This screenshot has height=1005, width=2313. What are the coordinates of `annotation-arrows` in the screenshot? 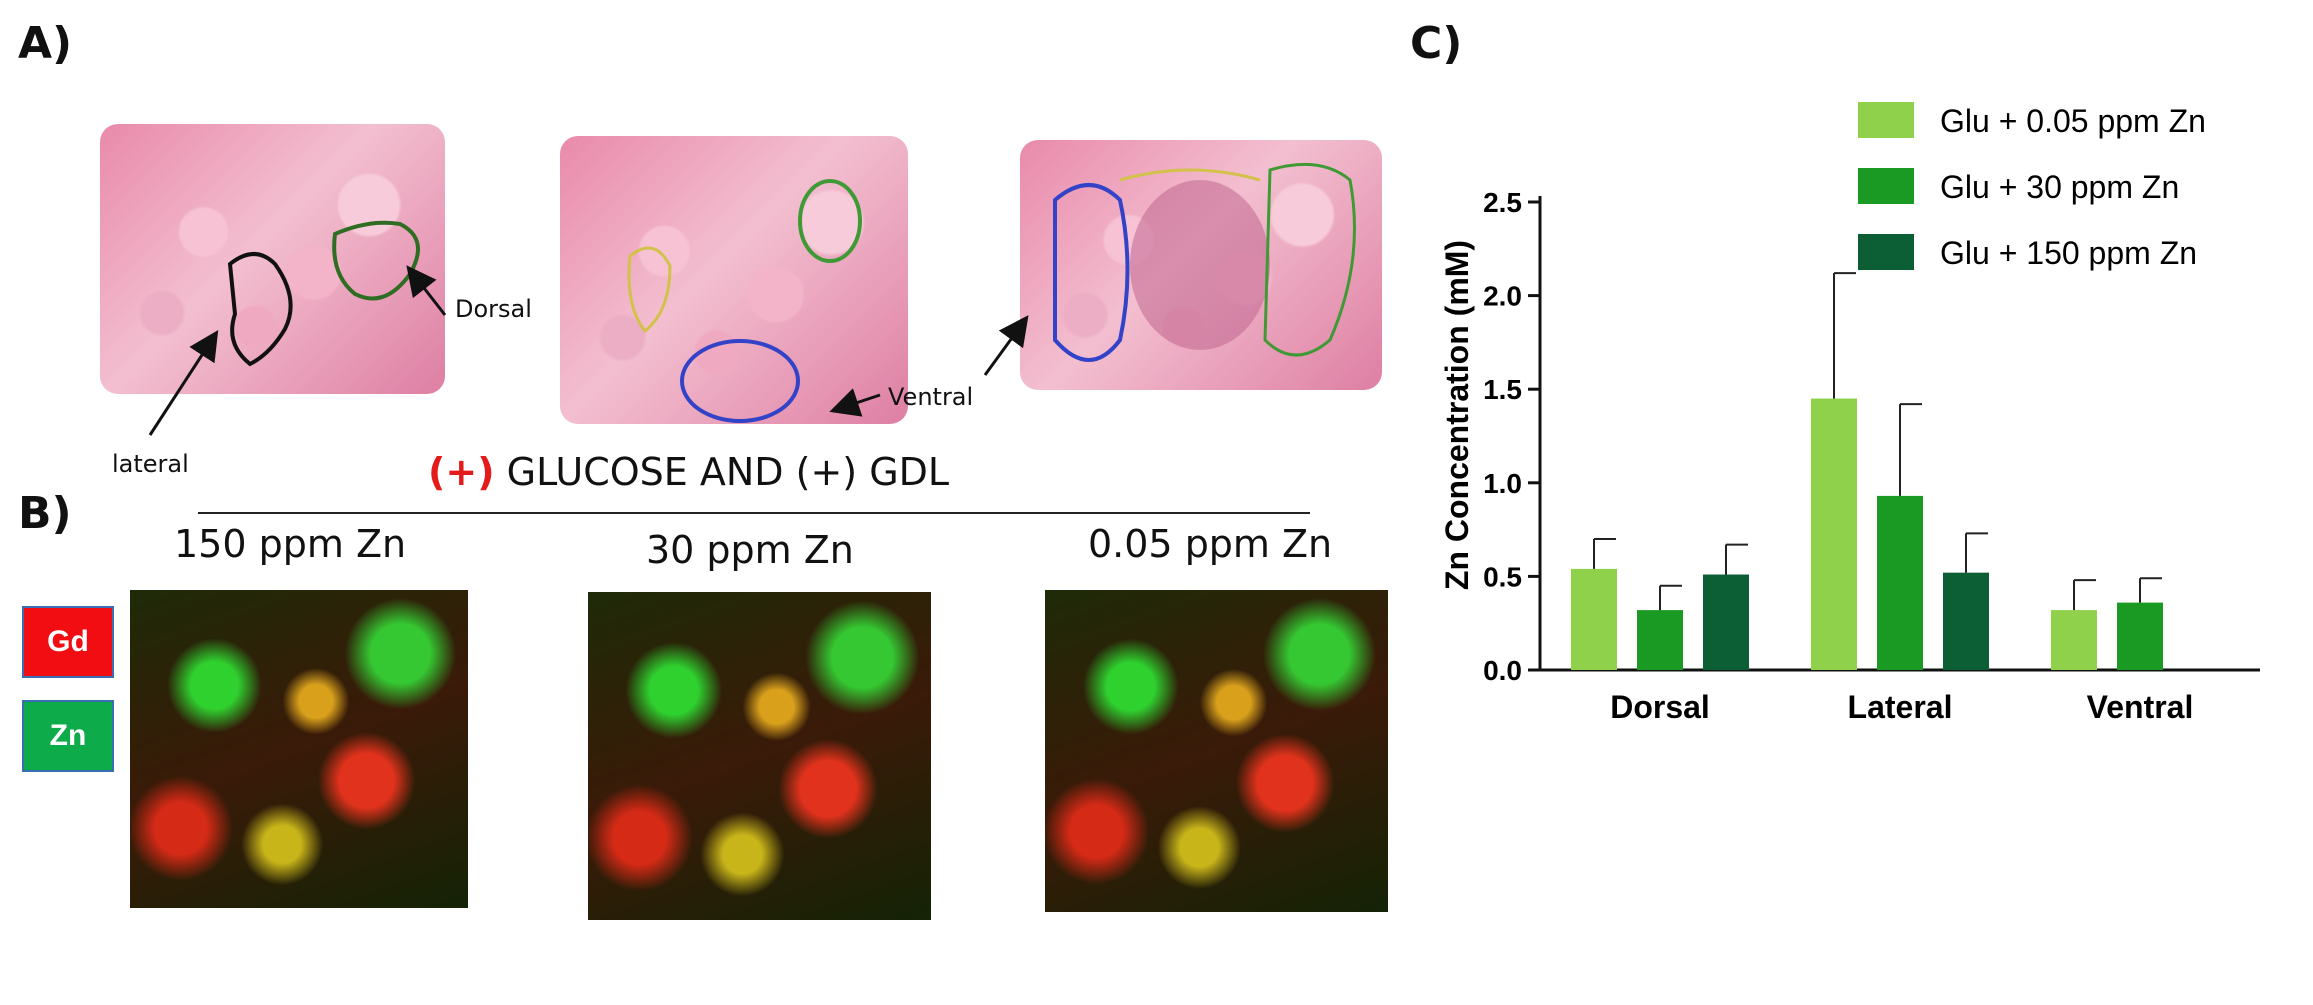 It's located at (588, 350).